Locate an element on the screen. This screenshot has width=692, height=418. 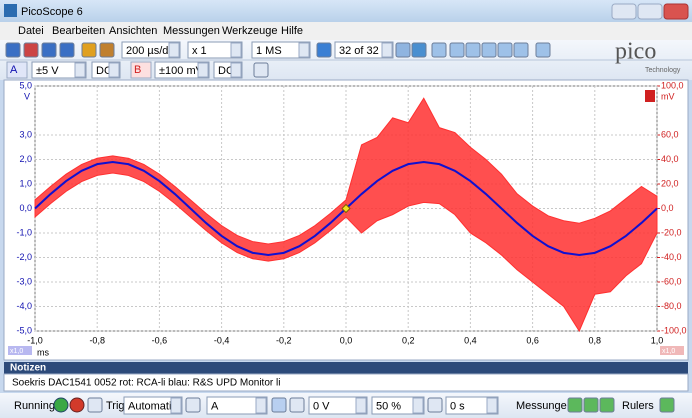
trigger-source-select-arrow is located at coordinates (261, 405).